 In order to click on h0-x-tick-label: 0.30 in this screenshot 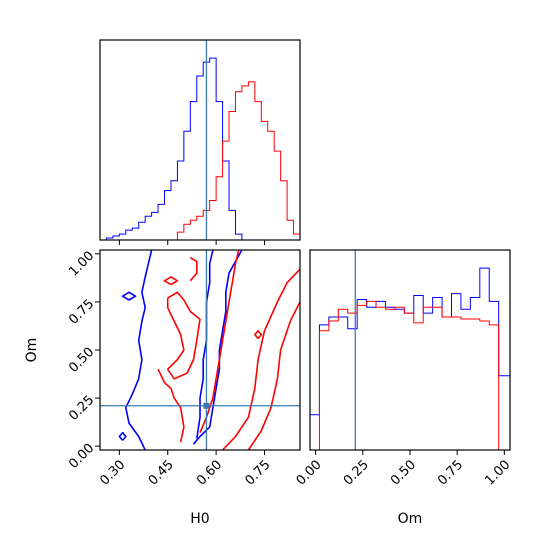, I will do `click(112, 472)`.